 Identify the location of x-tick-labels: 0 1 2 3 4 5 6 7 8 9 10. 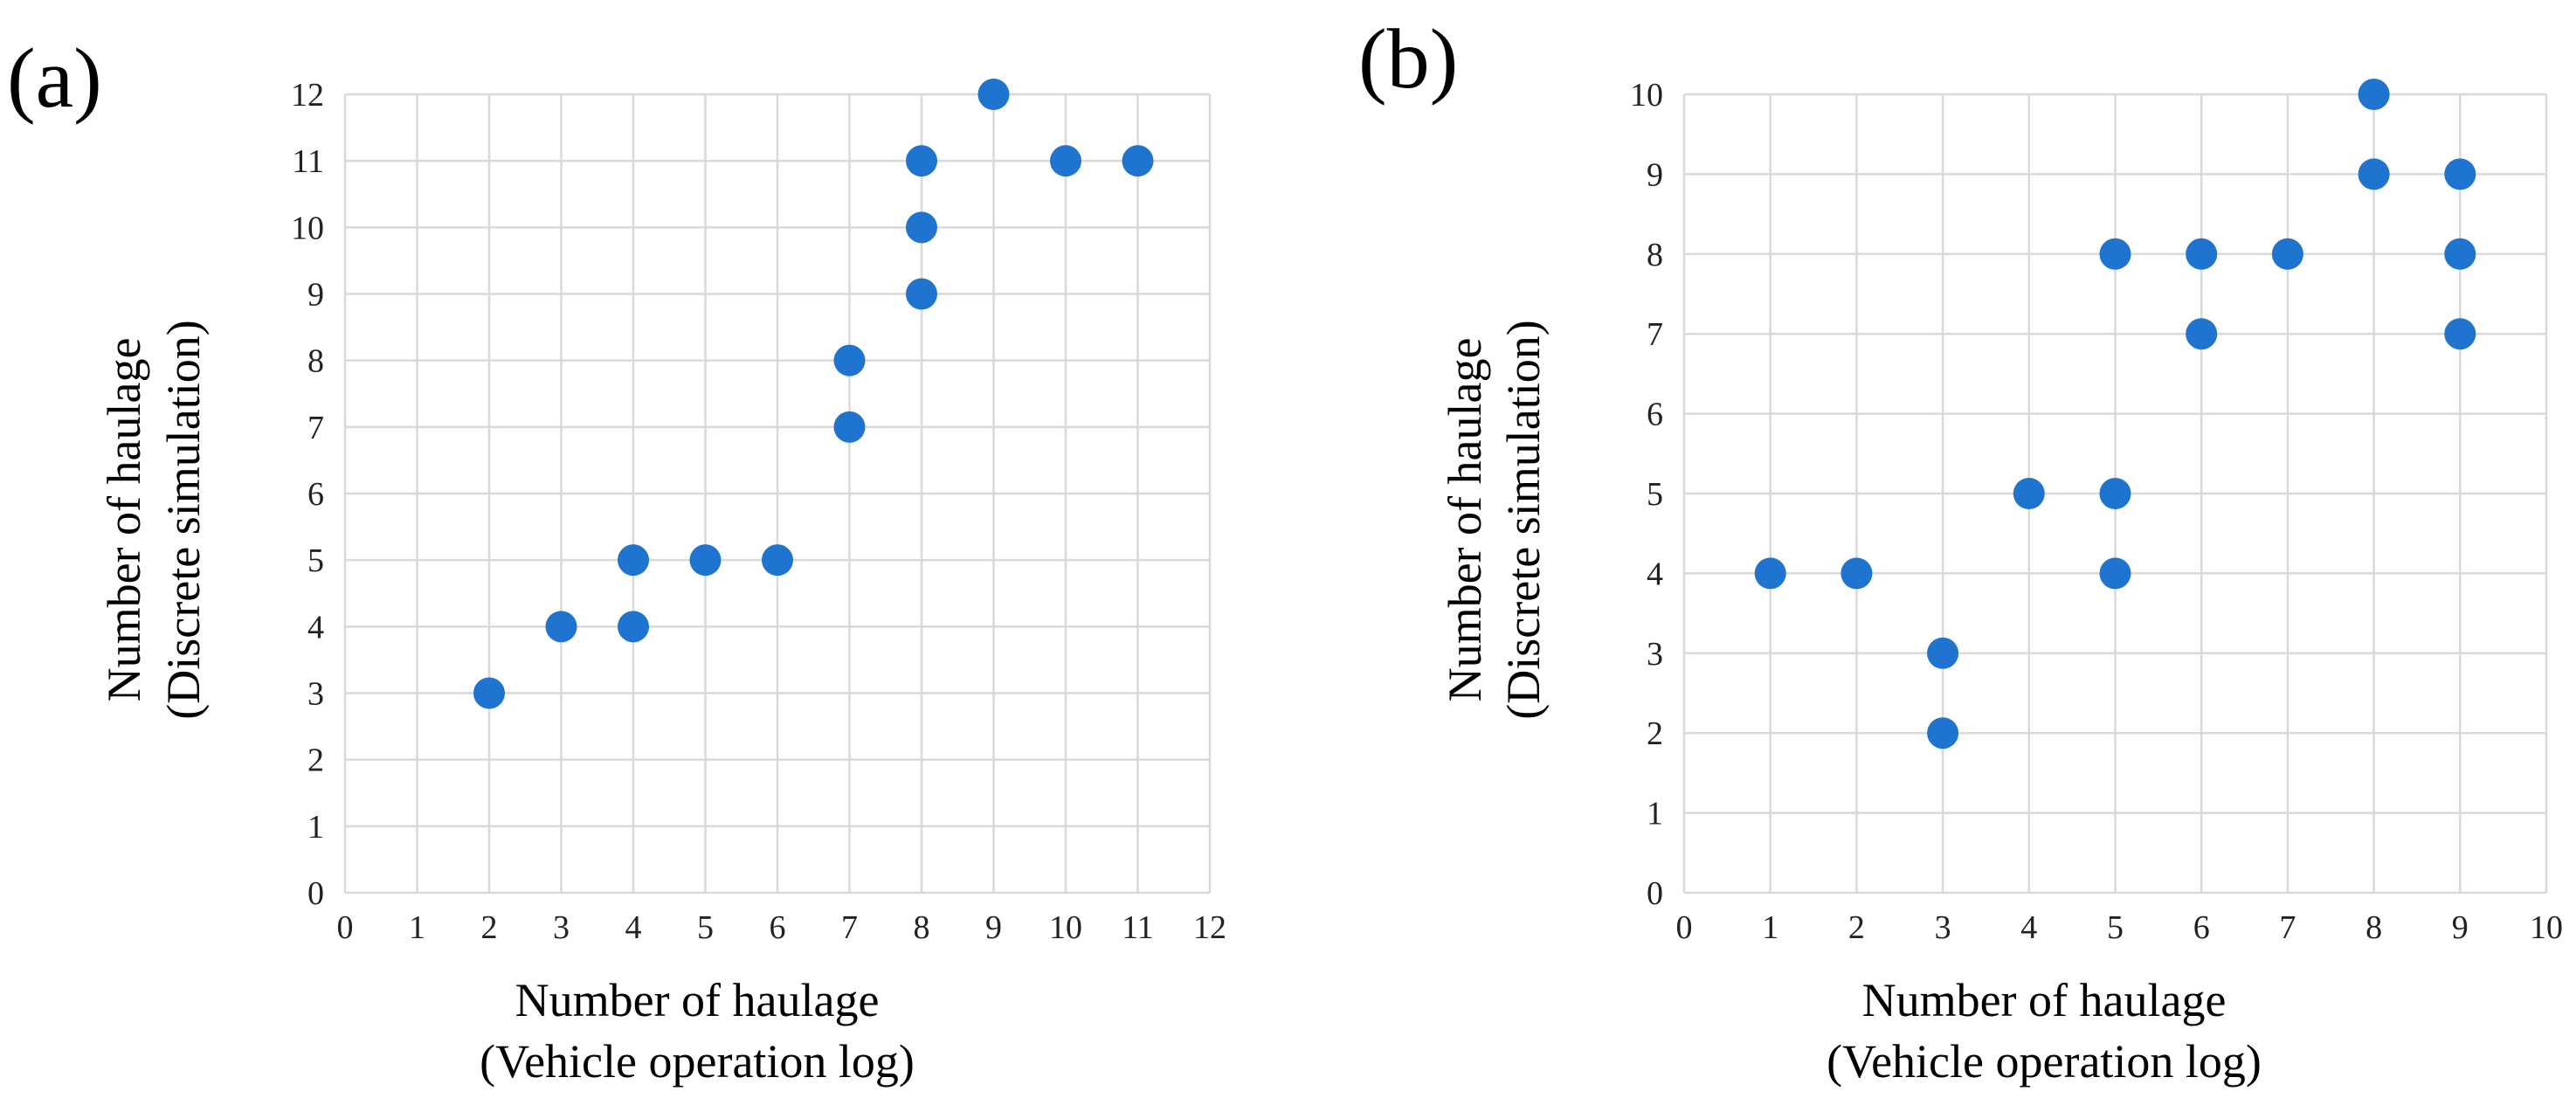
(2120, 927).